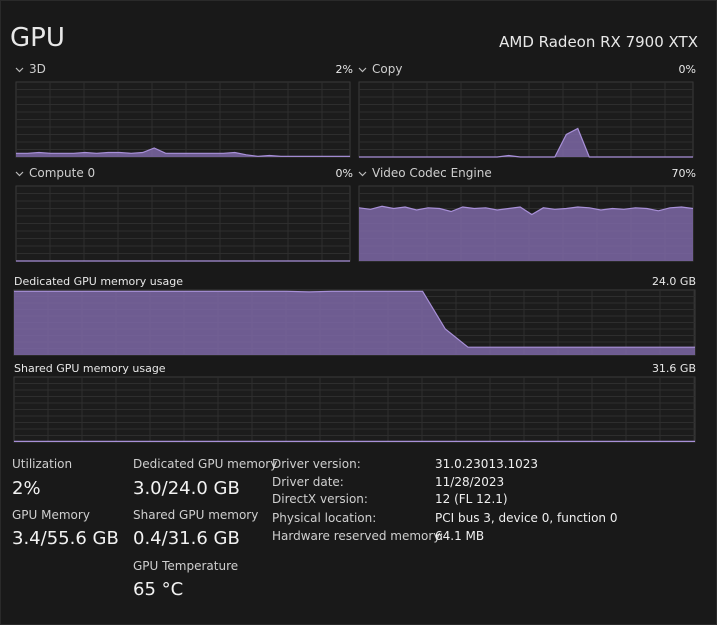 The width and height of the screenshot is (717, 625). I want to click on detail-label: Driver version:, so click(316, 464).